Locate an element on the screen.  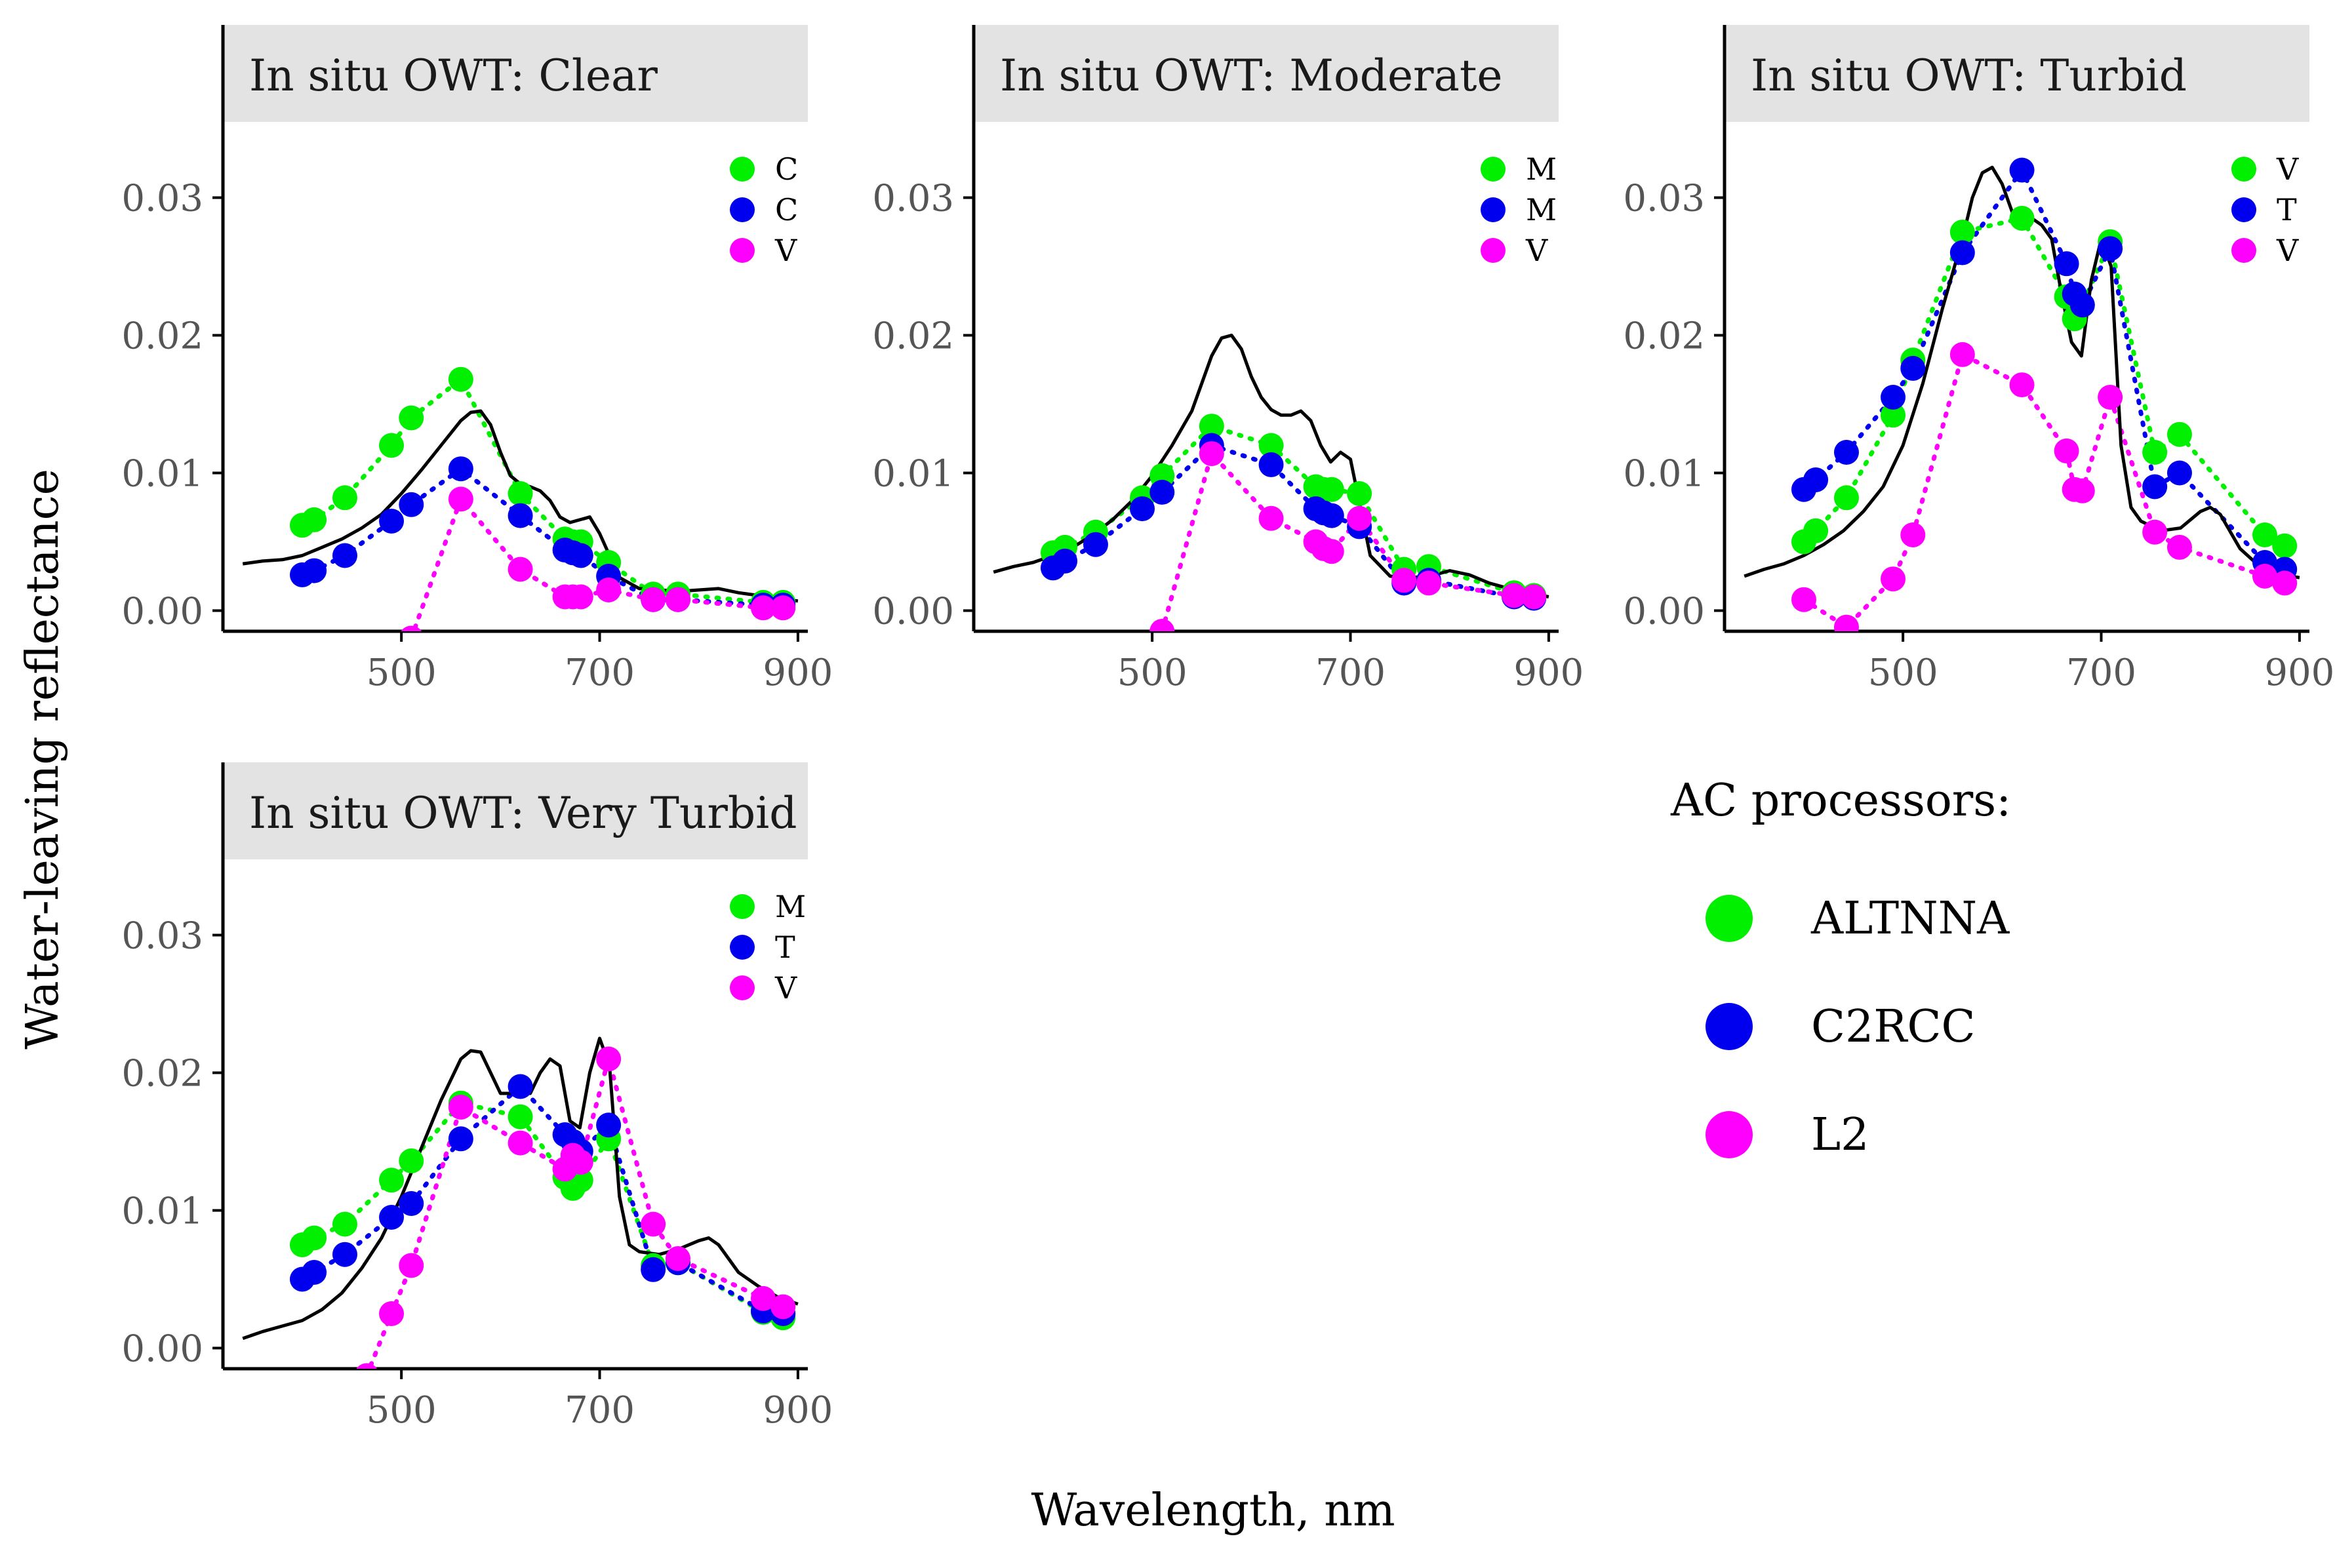
y-tick-label: 0.00 is located at coordinates (162, 612).